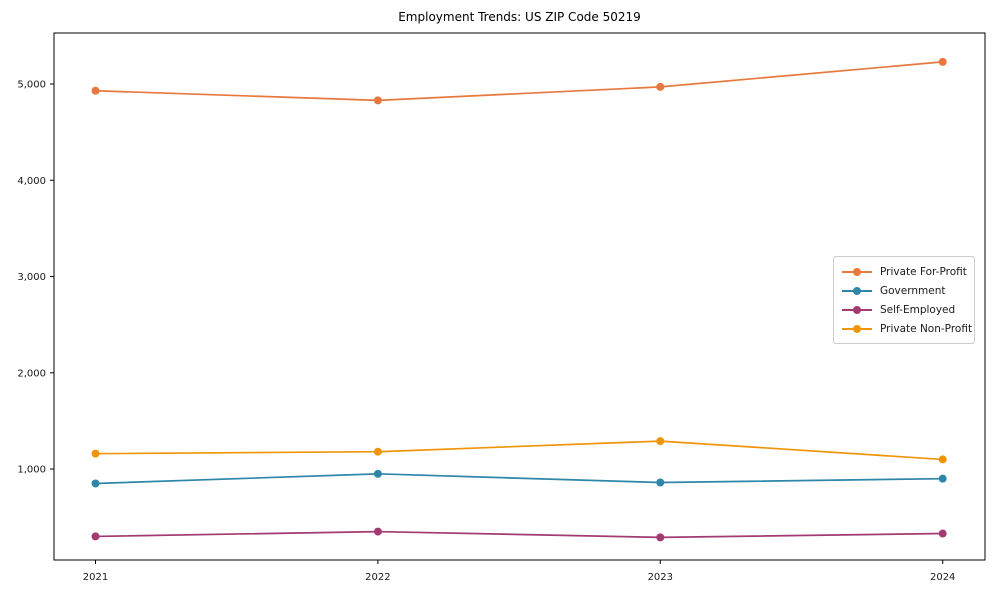  What do you see at coordinates (31, 85) in the screenshot?
I see `y-tick-label: 5,000` at bounding box center [31, 85].